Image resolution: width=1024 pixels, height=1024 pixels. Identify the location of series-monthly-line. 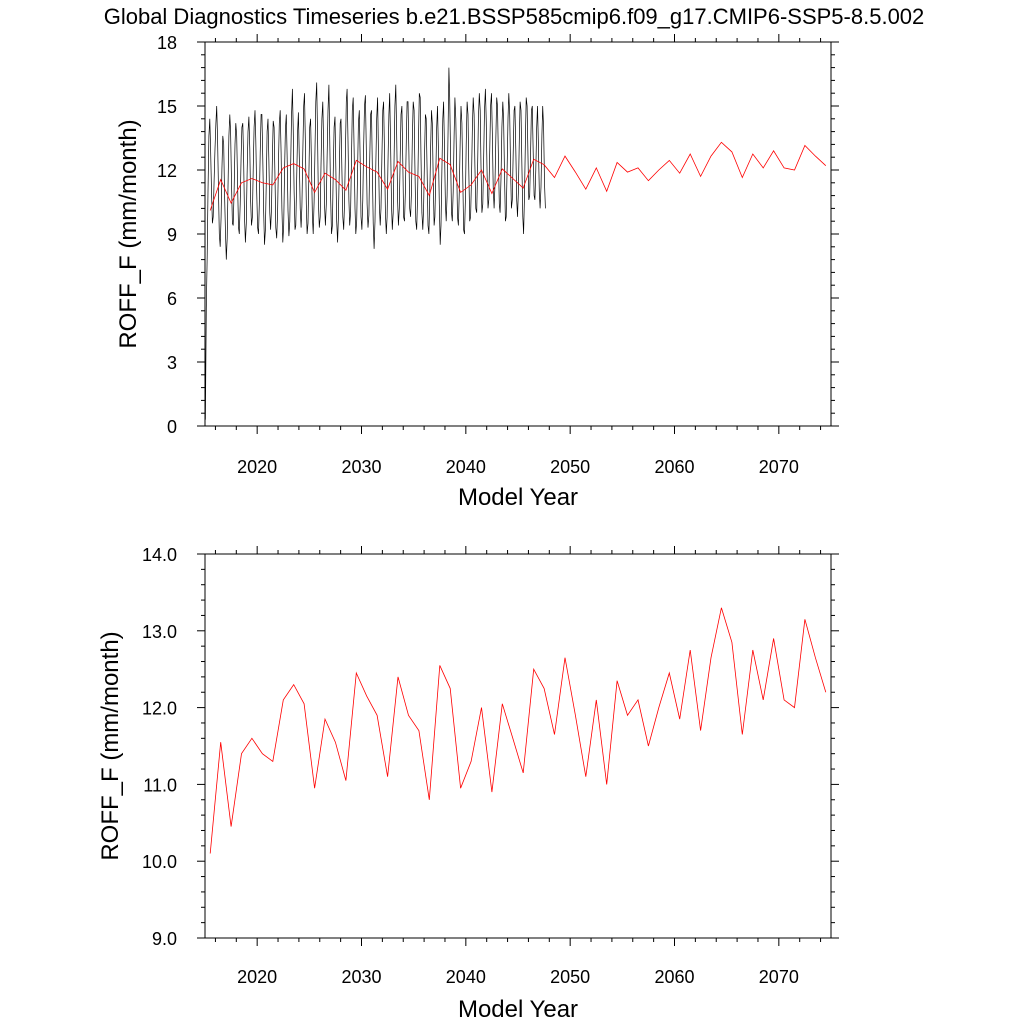
(375, 243).